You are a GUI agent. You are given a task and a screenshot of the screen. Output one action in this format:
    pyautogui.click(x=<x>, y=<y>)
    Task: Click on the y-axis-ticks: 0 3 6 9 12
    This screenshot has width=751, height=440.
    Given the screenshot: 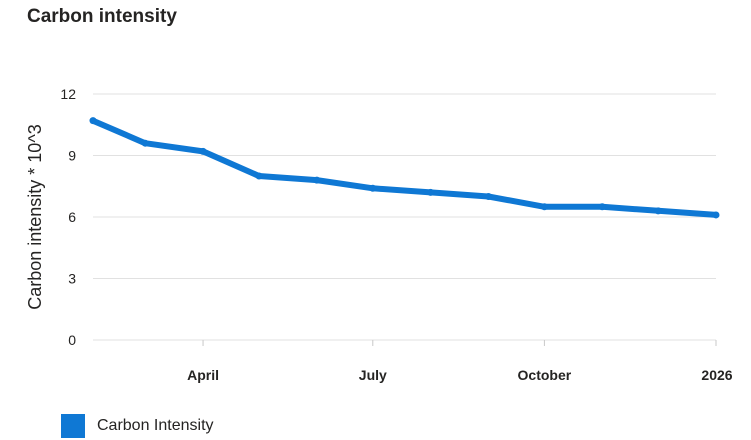 What is the action you would take?
    pyautogui.click(x=68, y=217)
    